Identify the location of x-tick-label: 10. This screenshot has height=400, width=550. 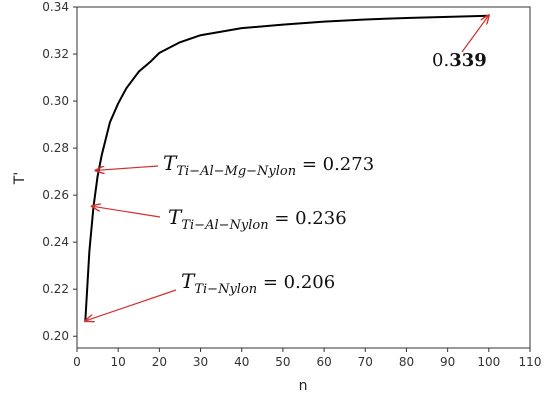
(118, 362).